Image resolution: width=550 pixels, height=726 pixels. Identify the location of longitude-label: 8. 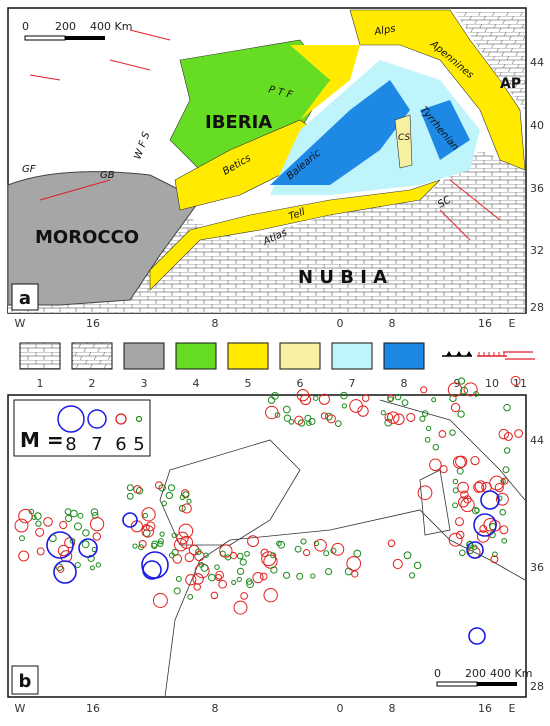
(392, 323).